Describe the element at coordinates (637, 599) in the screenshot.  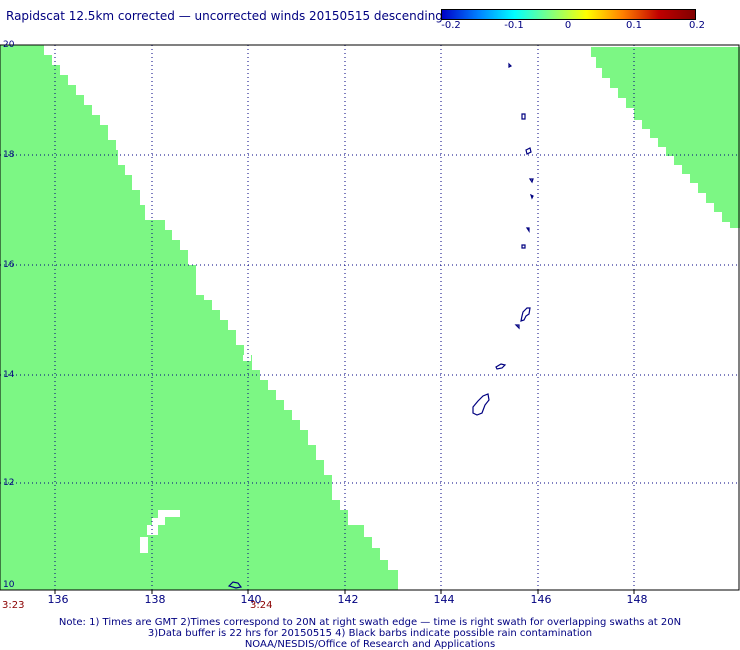
I see `lon-label: 148` at that location.